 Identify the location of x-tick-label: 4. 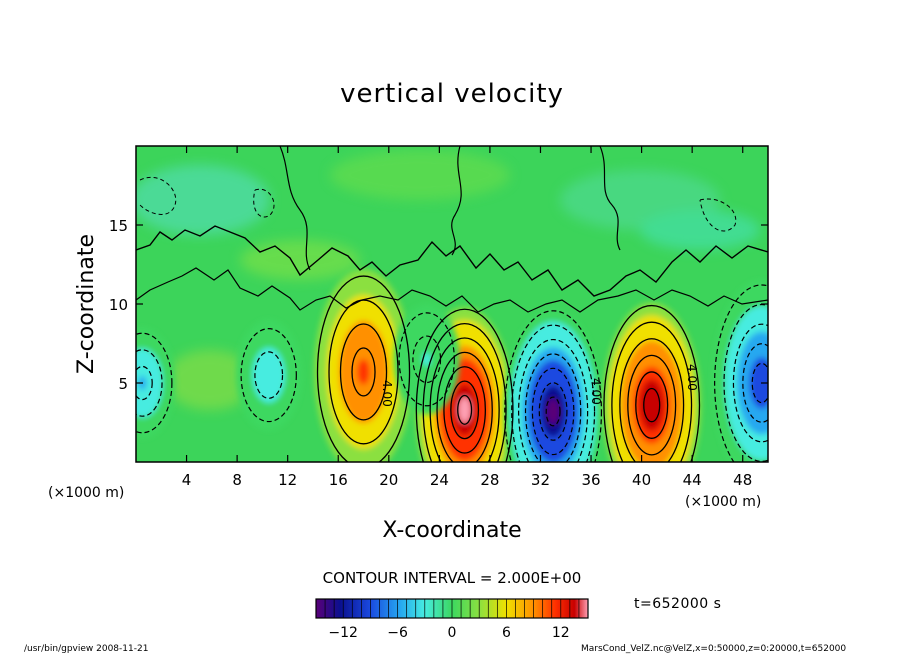
(187, 480).